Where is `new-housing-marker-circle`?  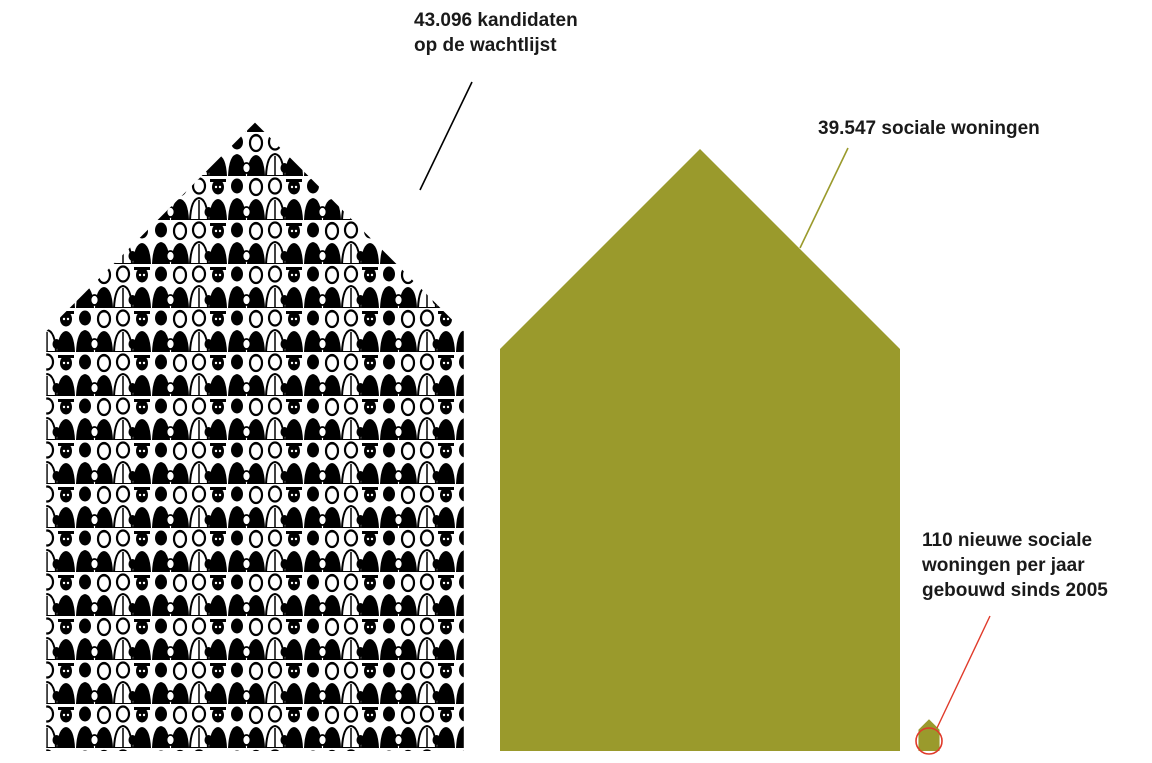
new-housing-marker-circle is located at coordinates (929, 741).